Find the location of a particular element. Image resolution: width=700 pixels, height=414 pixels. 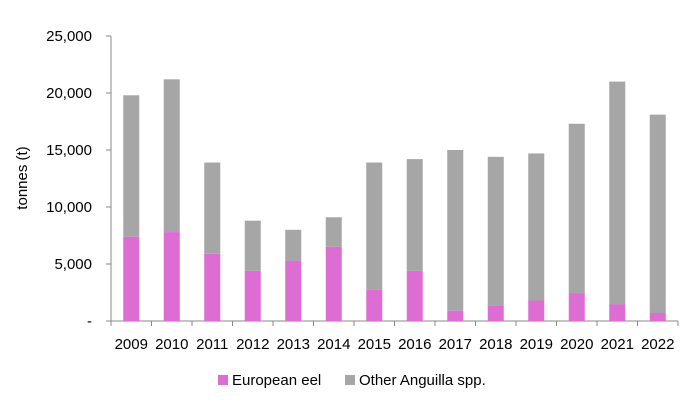

y-axis: - 5,000 10,000 15,000 20,000 25,000 is located at coordinates (79, 179).